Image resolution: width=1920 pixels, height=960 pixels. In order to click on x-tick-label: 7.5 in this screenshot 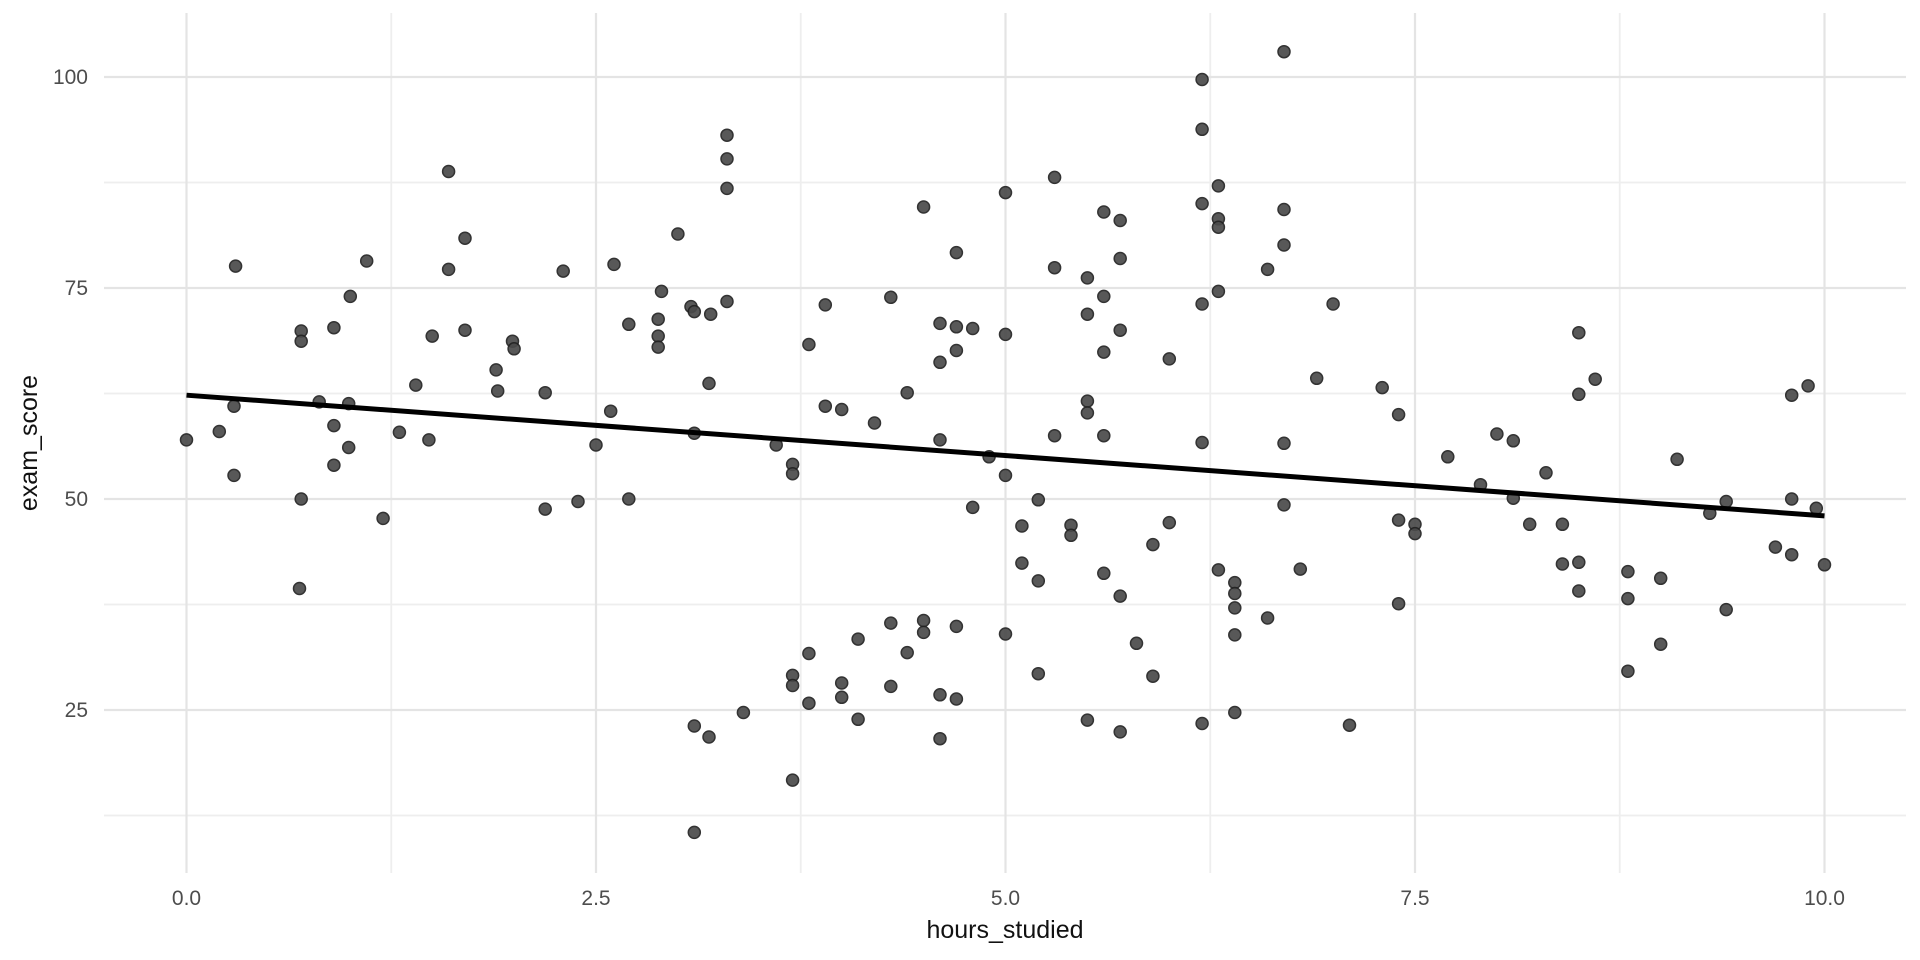, I will do `click(1414, 898)`.